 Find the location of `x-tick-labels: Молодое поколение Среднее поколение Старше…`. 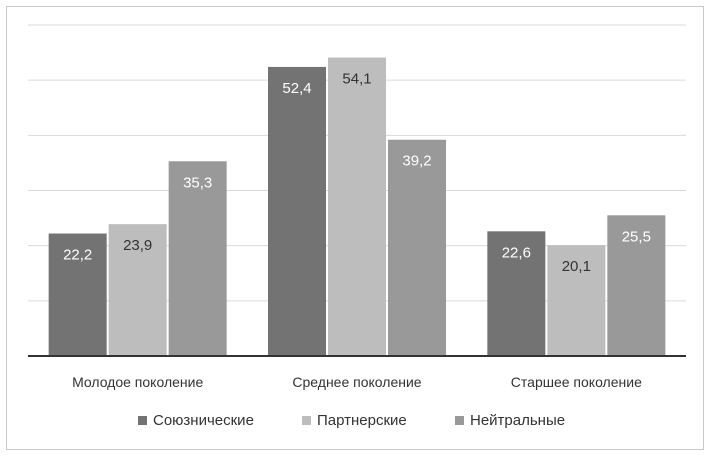

x-tick-labels: Молодое поколение Среднее поколение Старше… is located at coordinates (357, 382).